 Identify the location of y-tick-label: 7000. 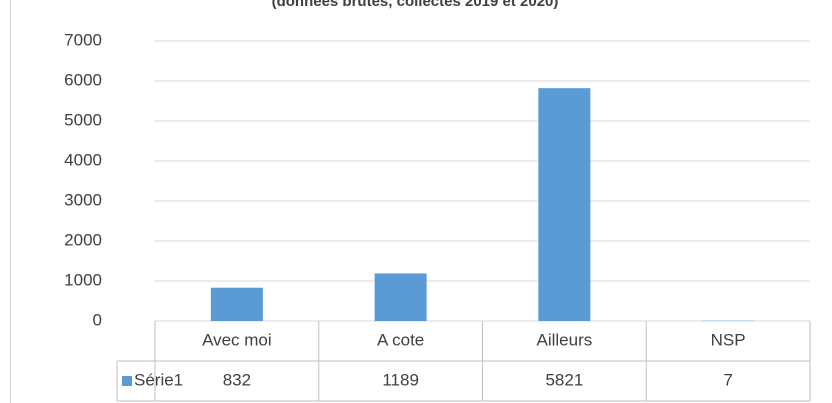
(83, 39).